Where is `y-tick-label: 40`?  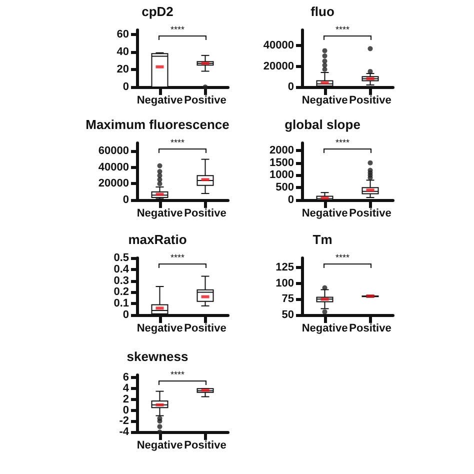 y-tick-label: 40 is located at coordinates (122, 52).